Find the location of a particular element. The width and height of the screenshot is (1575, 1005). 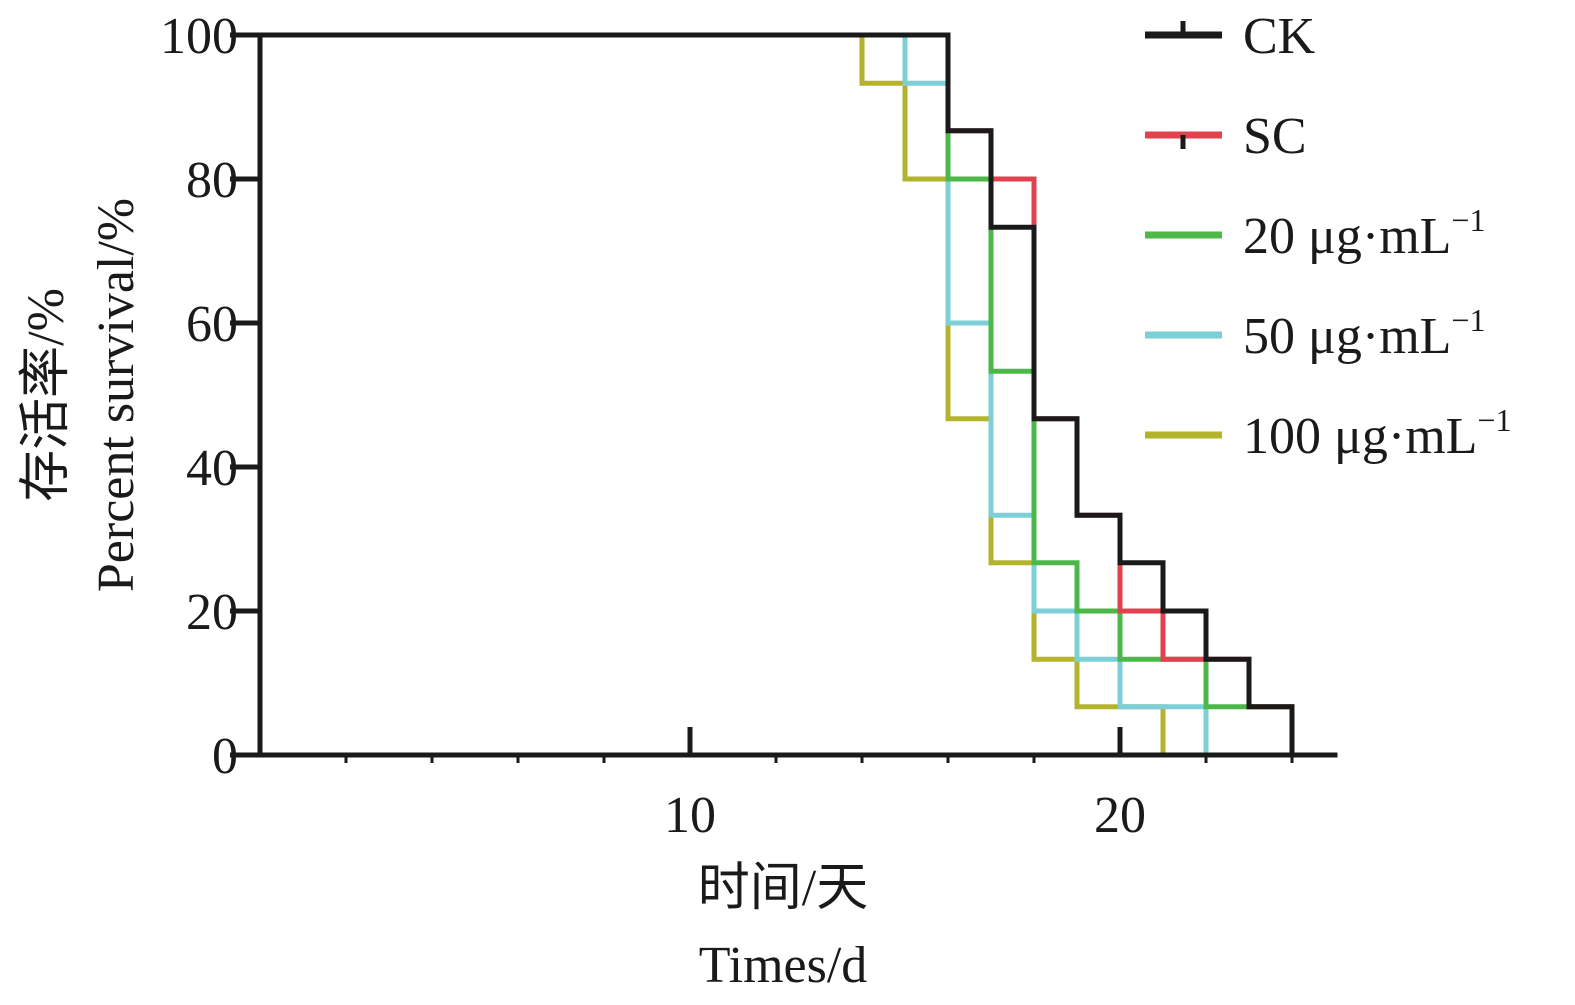

y-tick-label: 100 is located at coordinates (199, 36).